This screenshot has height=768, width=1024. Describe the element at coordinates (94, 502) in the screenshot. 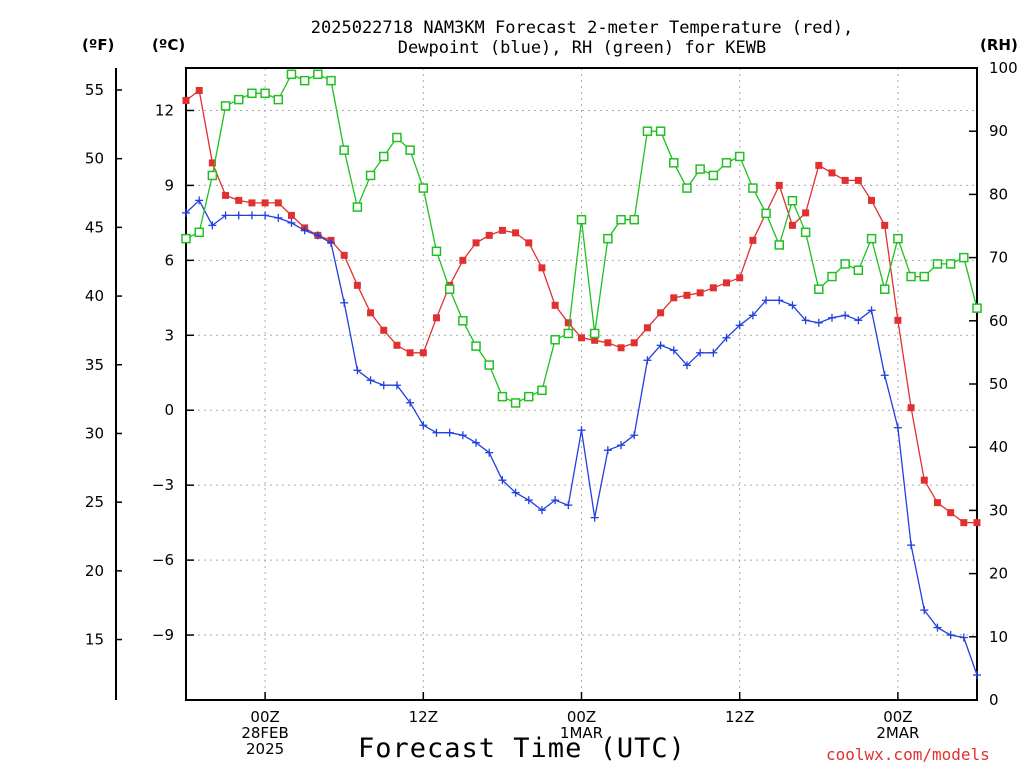

I see `fahrenheit-tick-label: 25` at that location.